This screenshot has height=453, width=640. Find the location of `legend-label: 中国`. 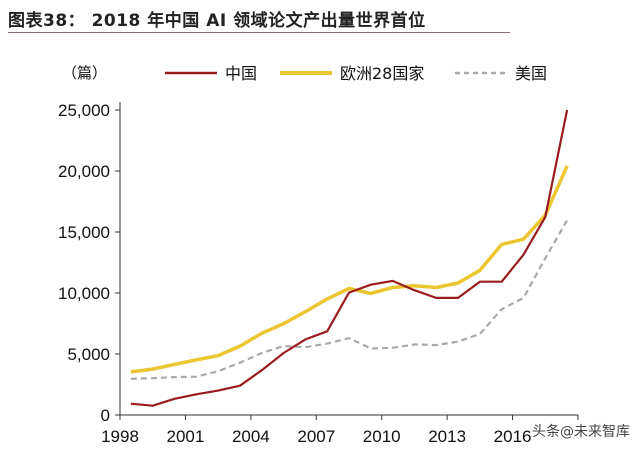

legend-label: 中国 is located at coordinates (241, 73).